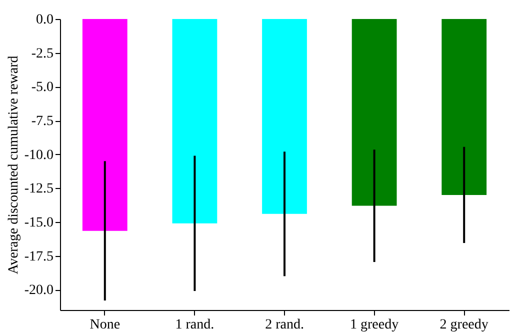 The height and width of the screenshot is (336, 519). I want to click on x-tick-label: 1 rand., so click(194, 325).